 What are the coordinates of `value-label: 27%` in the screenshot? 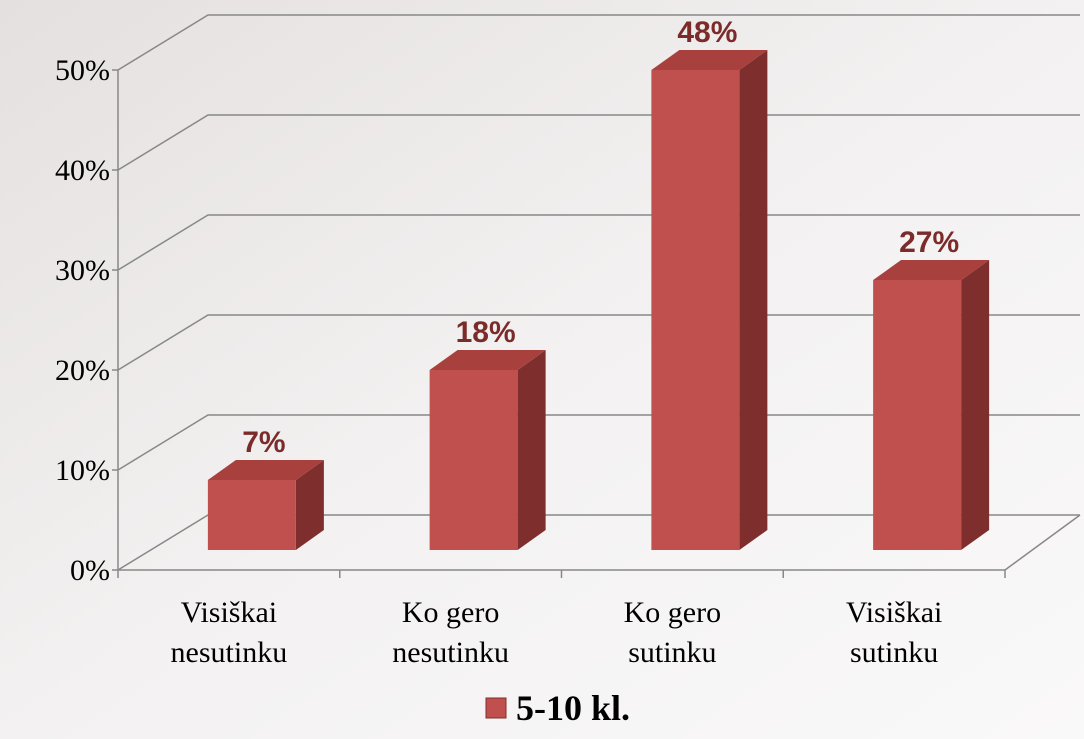 It's located at (929, 242).